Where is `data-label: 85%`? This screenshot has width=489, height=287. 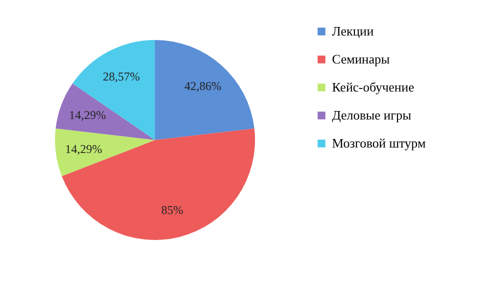 data-label: 85% is located at coordinates (172, 209).